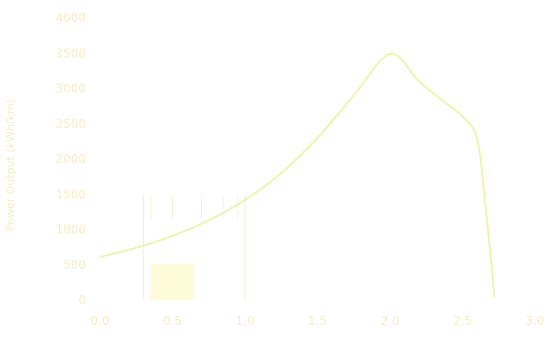 Image resolution: width=551 pixels, height=361 pixels. I want to click on y-tick-label: 2500, so click(70, 124).